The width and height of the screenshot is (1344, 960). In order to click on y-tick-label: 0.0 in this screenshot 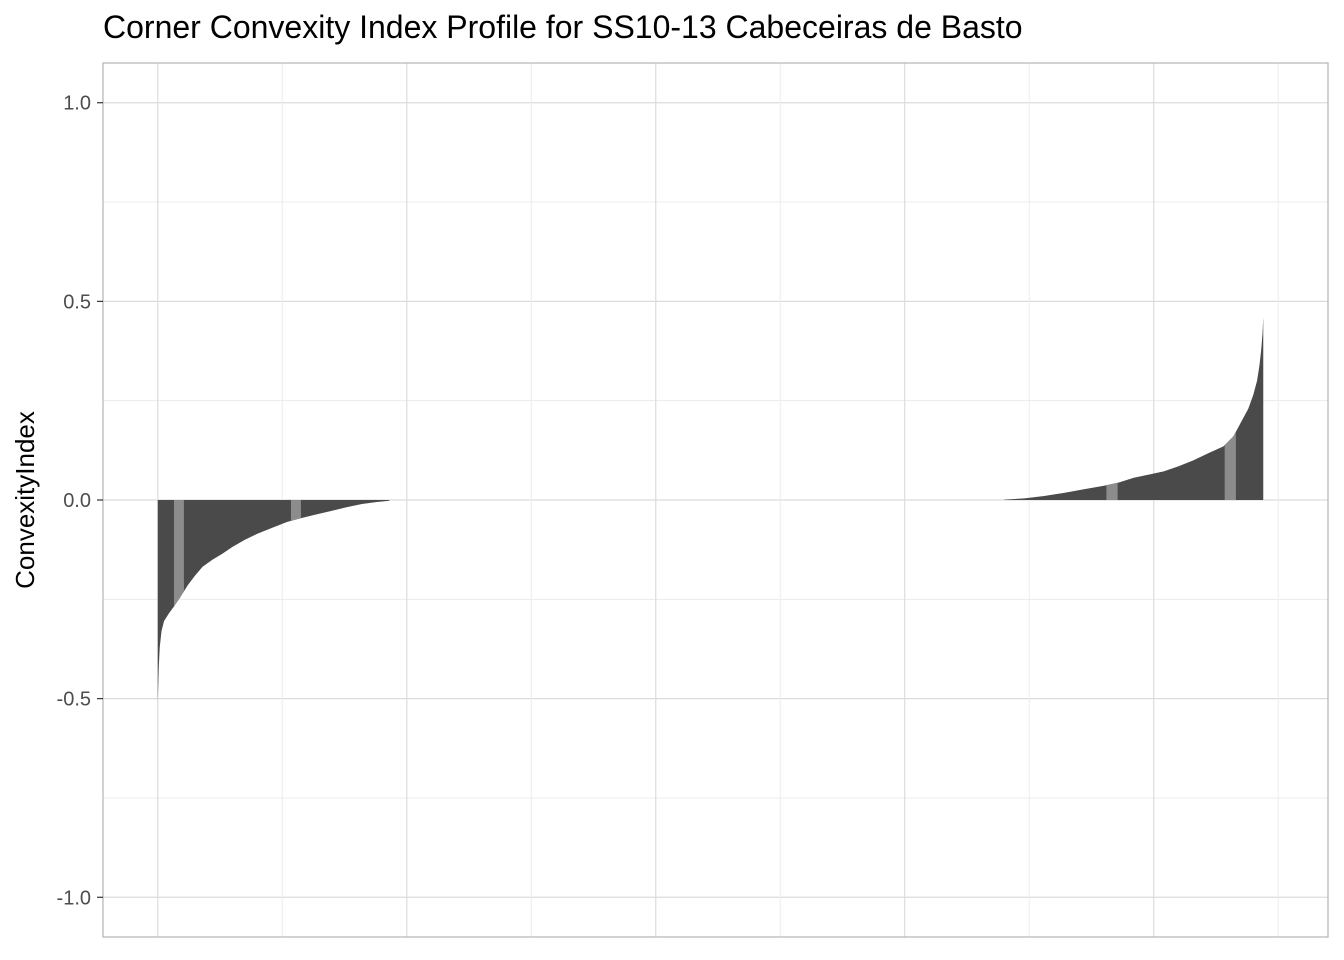, I will do `click(77, 501)`.